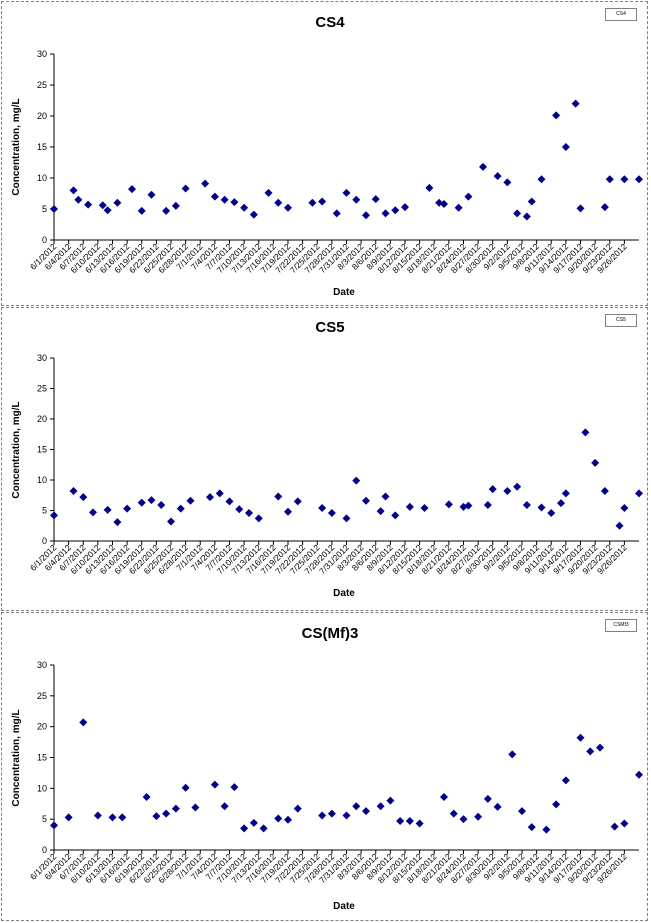 This screenshot has width=651, height=923. I want to click on y-tick-label: 10, so click(42, 788).